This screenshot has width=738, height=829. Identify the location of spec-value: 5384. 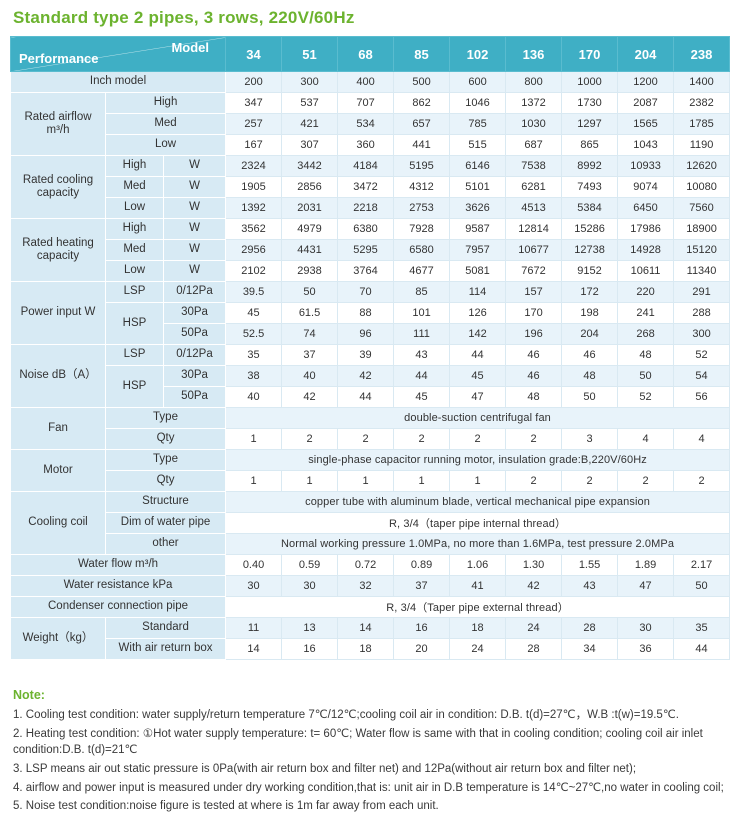
(590, 208).